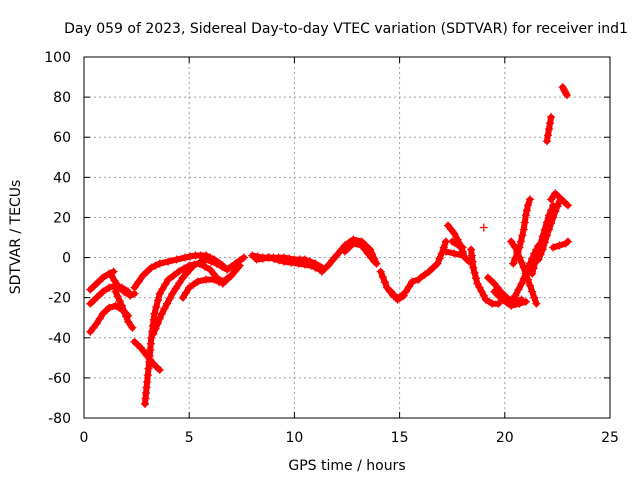  I want to click on y-tick-label: 0, so click(66, 259).